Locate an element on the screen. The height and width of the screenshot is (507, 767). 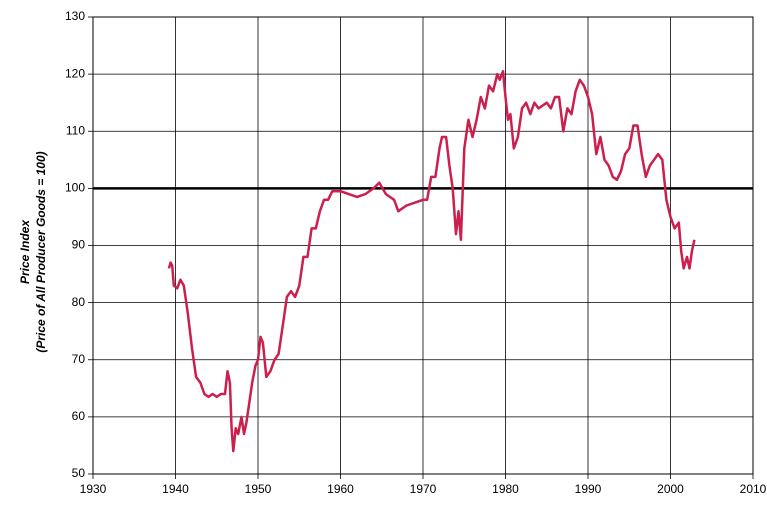
x-tick-label: 1990 is located at coordinates (588, 489).